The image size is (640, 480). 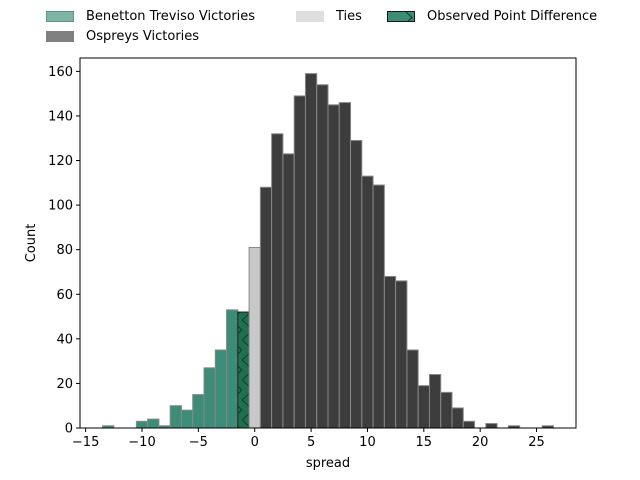 I want to click on y-tick-label: 80, so click(x=64, y=250).